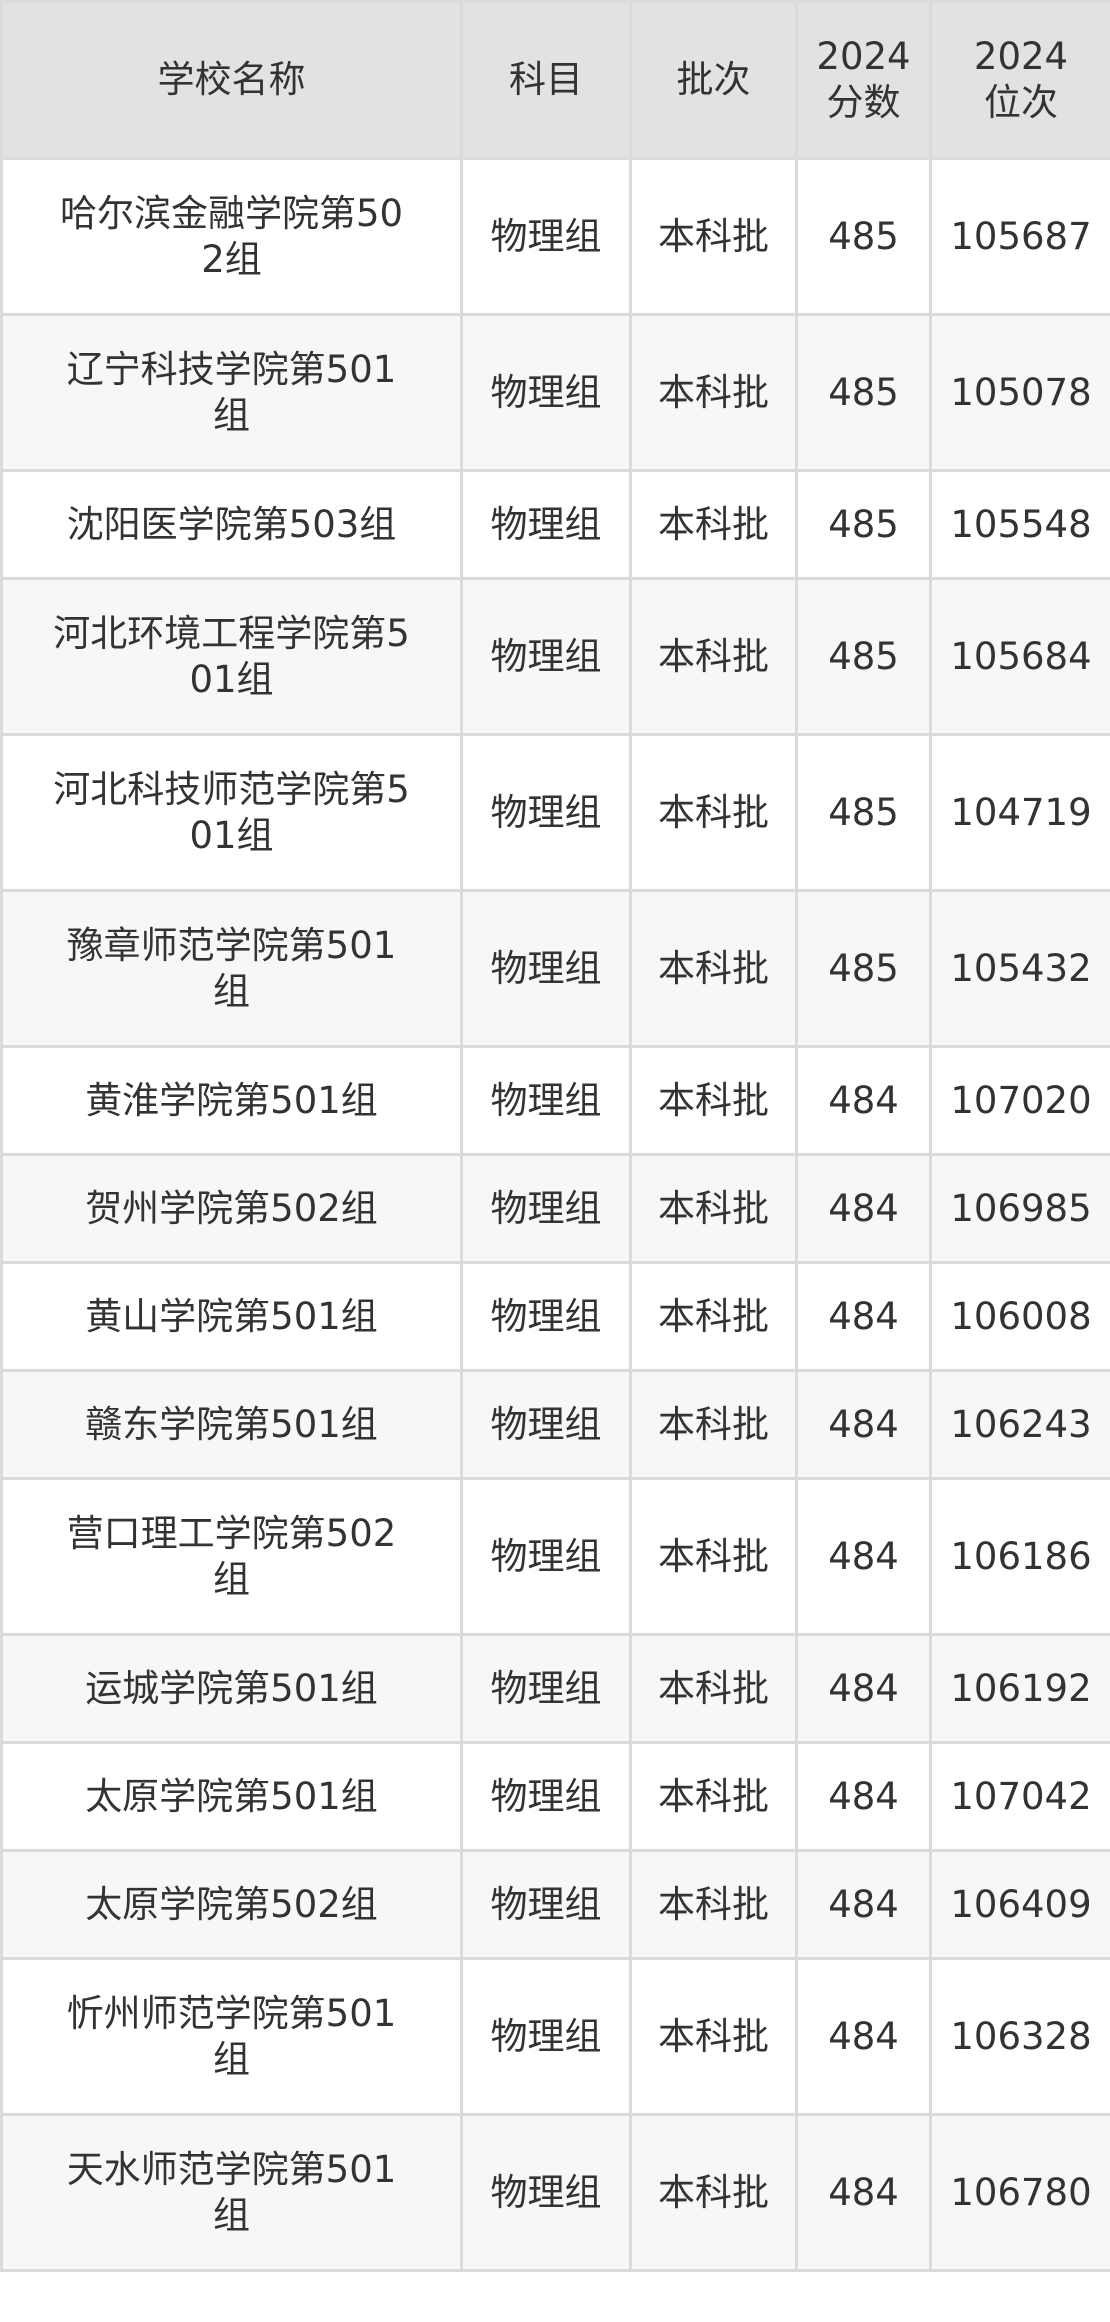 The image size is (1110, 2322). I want to click on table-row: 河北环境工程学院第5 01组 物理组 本科批 485 105684, so click(555, 656).